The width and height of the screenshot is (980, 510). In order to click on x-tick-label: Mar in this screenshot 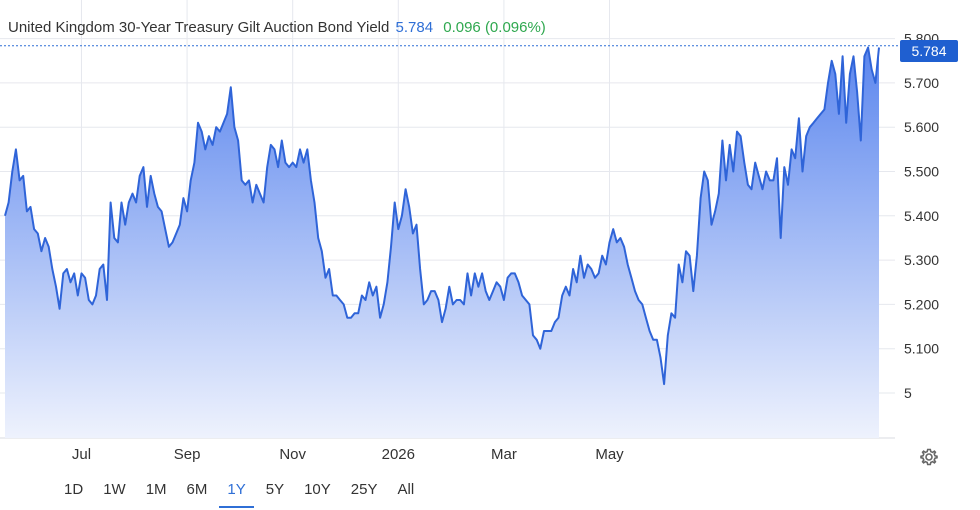, I will do `click(504, 454)`.